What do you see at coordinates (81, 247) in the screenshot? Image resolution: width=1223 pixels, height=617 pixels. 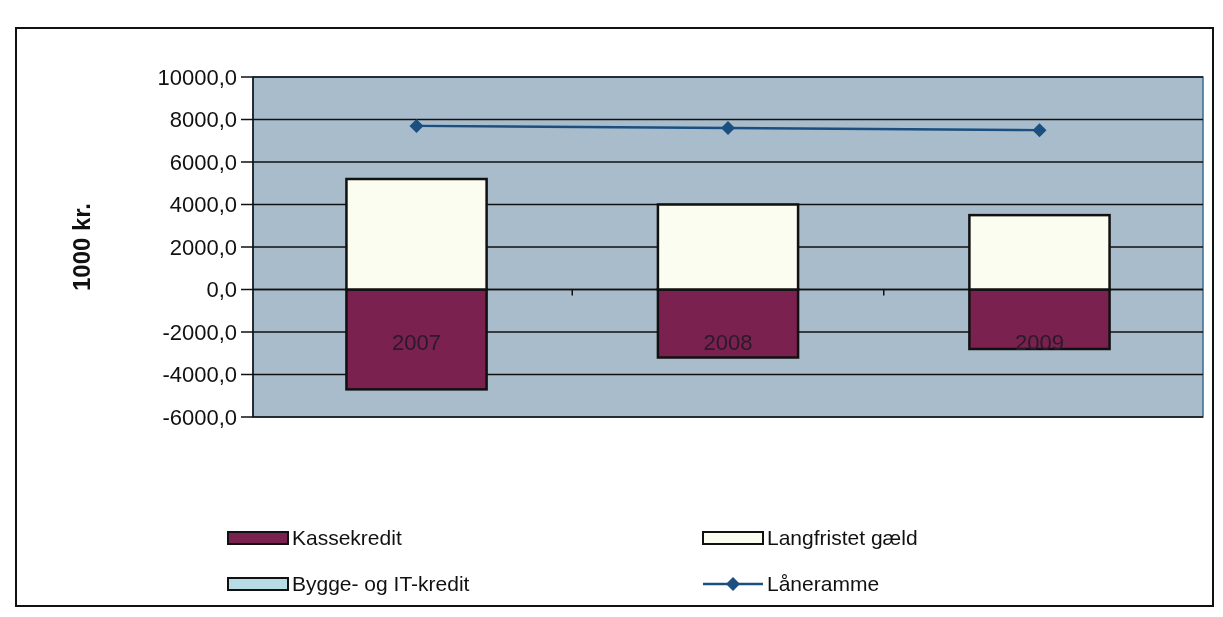 I see `y-axis-title: 1000 kr.` at bounding box center [81, 247].